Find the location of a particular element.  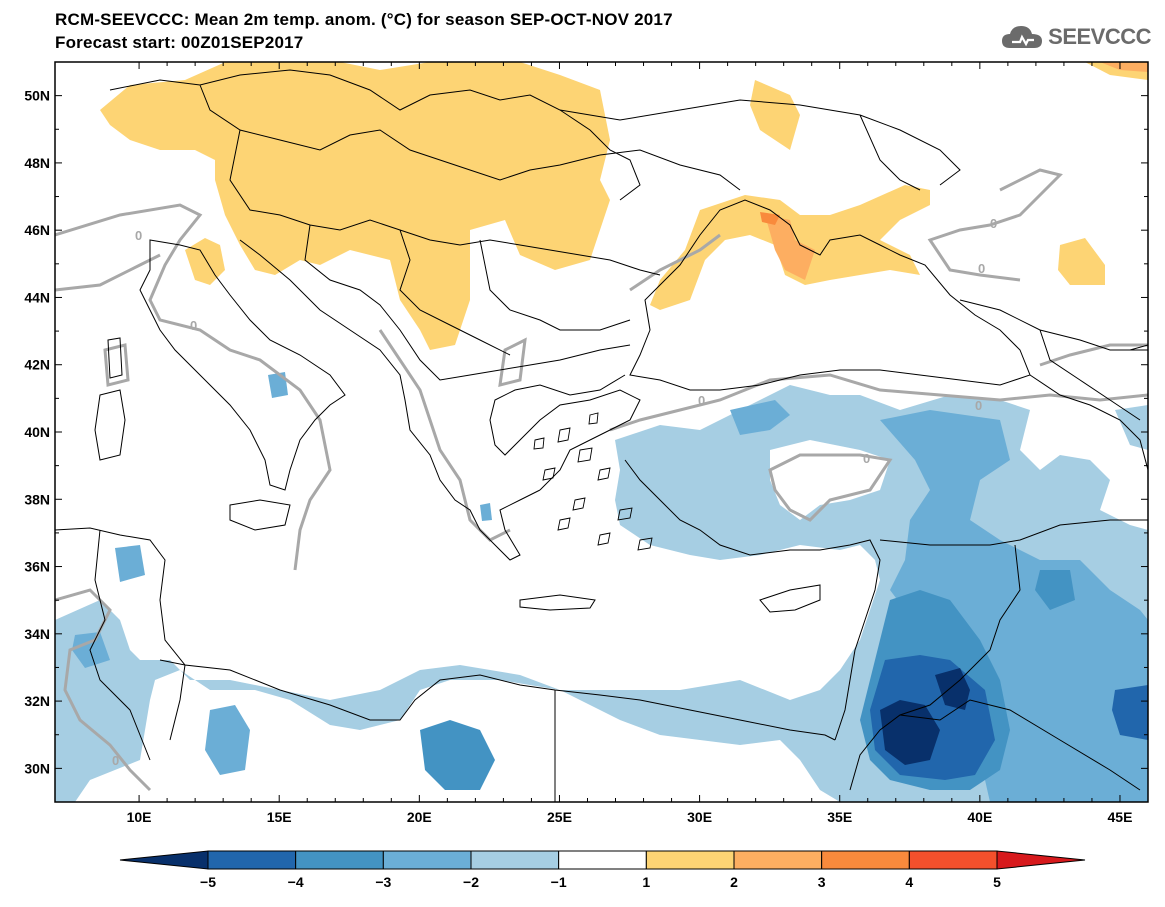

borders-turkey-east is located at coordinates (1088, 422).